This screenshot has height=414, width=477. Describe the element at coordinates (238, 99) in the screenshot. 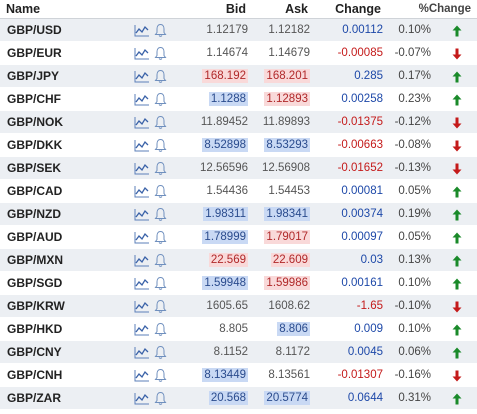

I see `table-row: GBP/CHF 1.1288 1.12893 0.00258 0.23%` at that location.